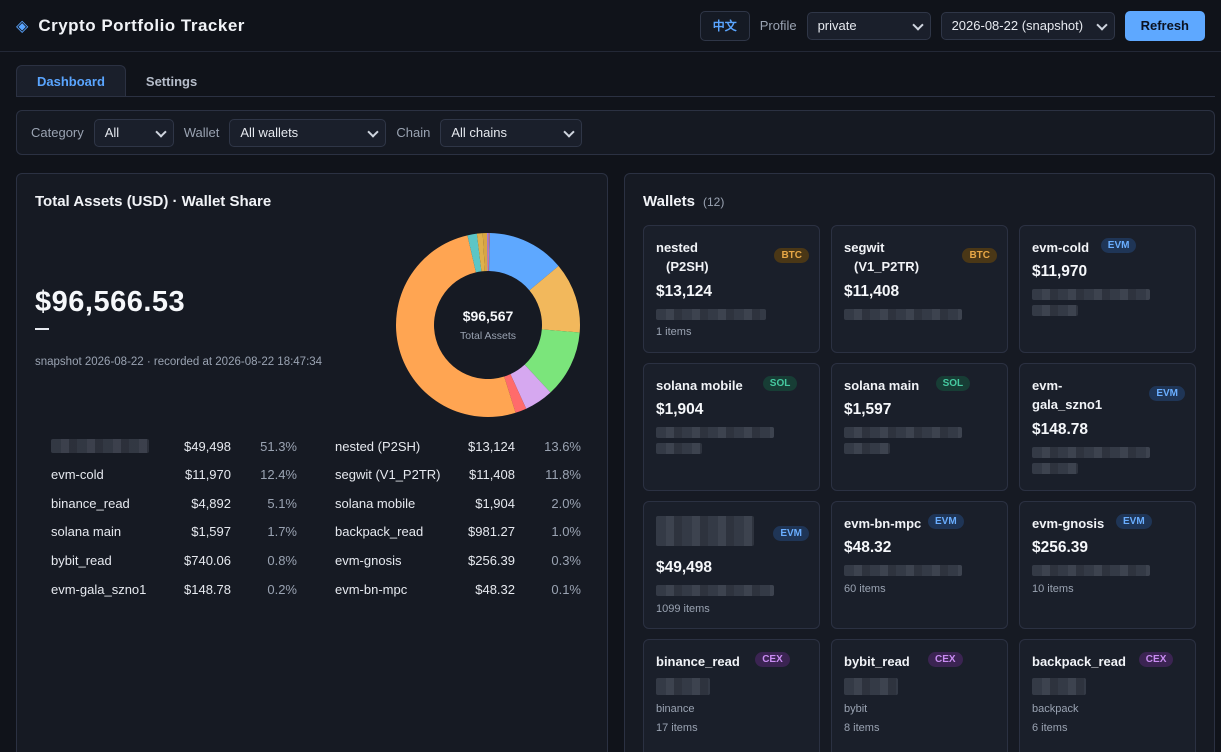 This screenshot has height=752, width=1221. Describe the element at coordinates (699, 385) in the screenshot. I see `wallet-card-name: solana mobile` at that location.